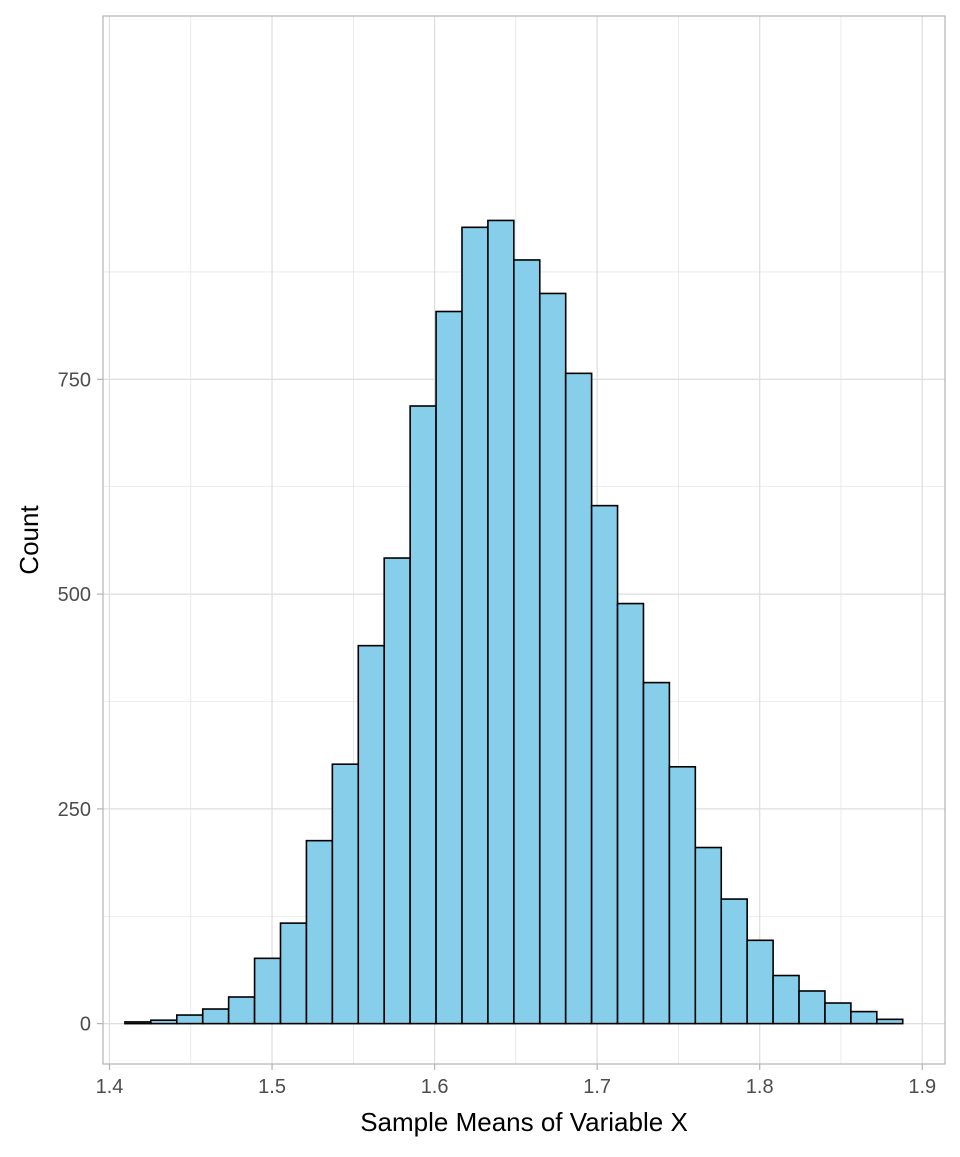 The height and width of the screenshot is (1157, 960). I want to click on y-tick-label: 750, so click(74, 380).